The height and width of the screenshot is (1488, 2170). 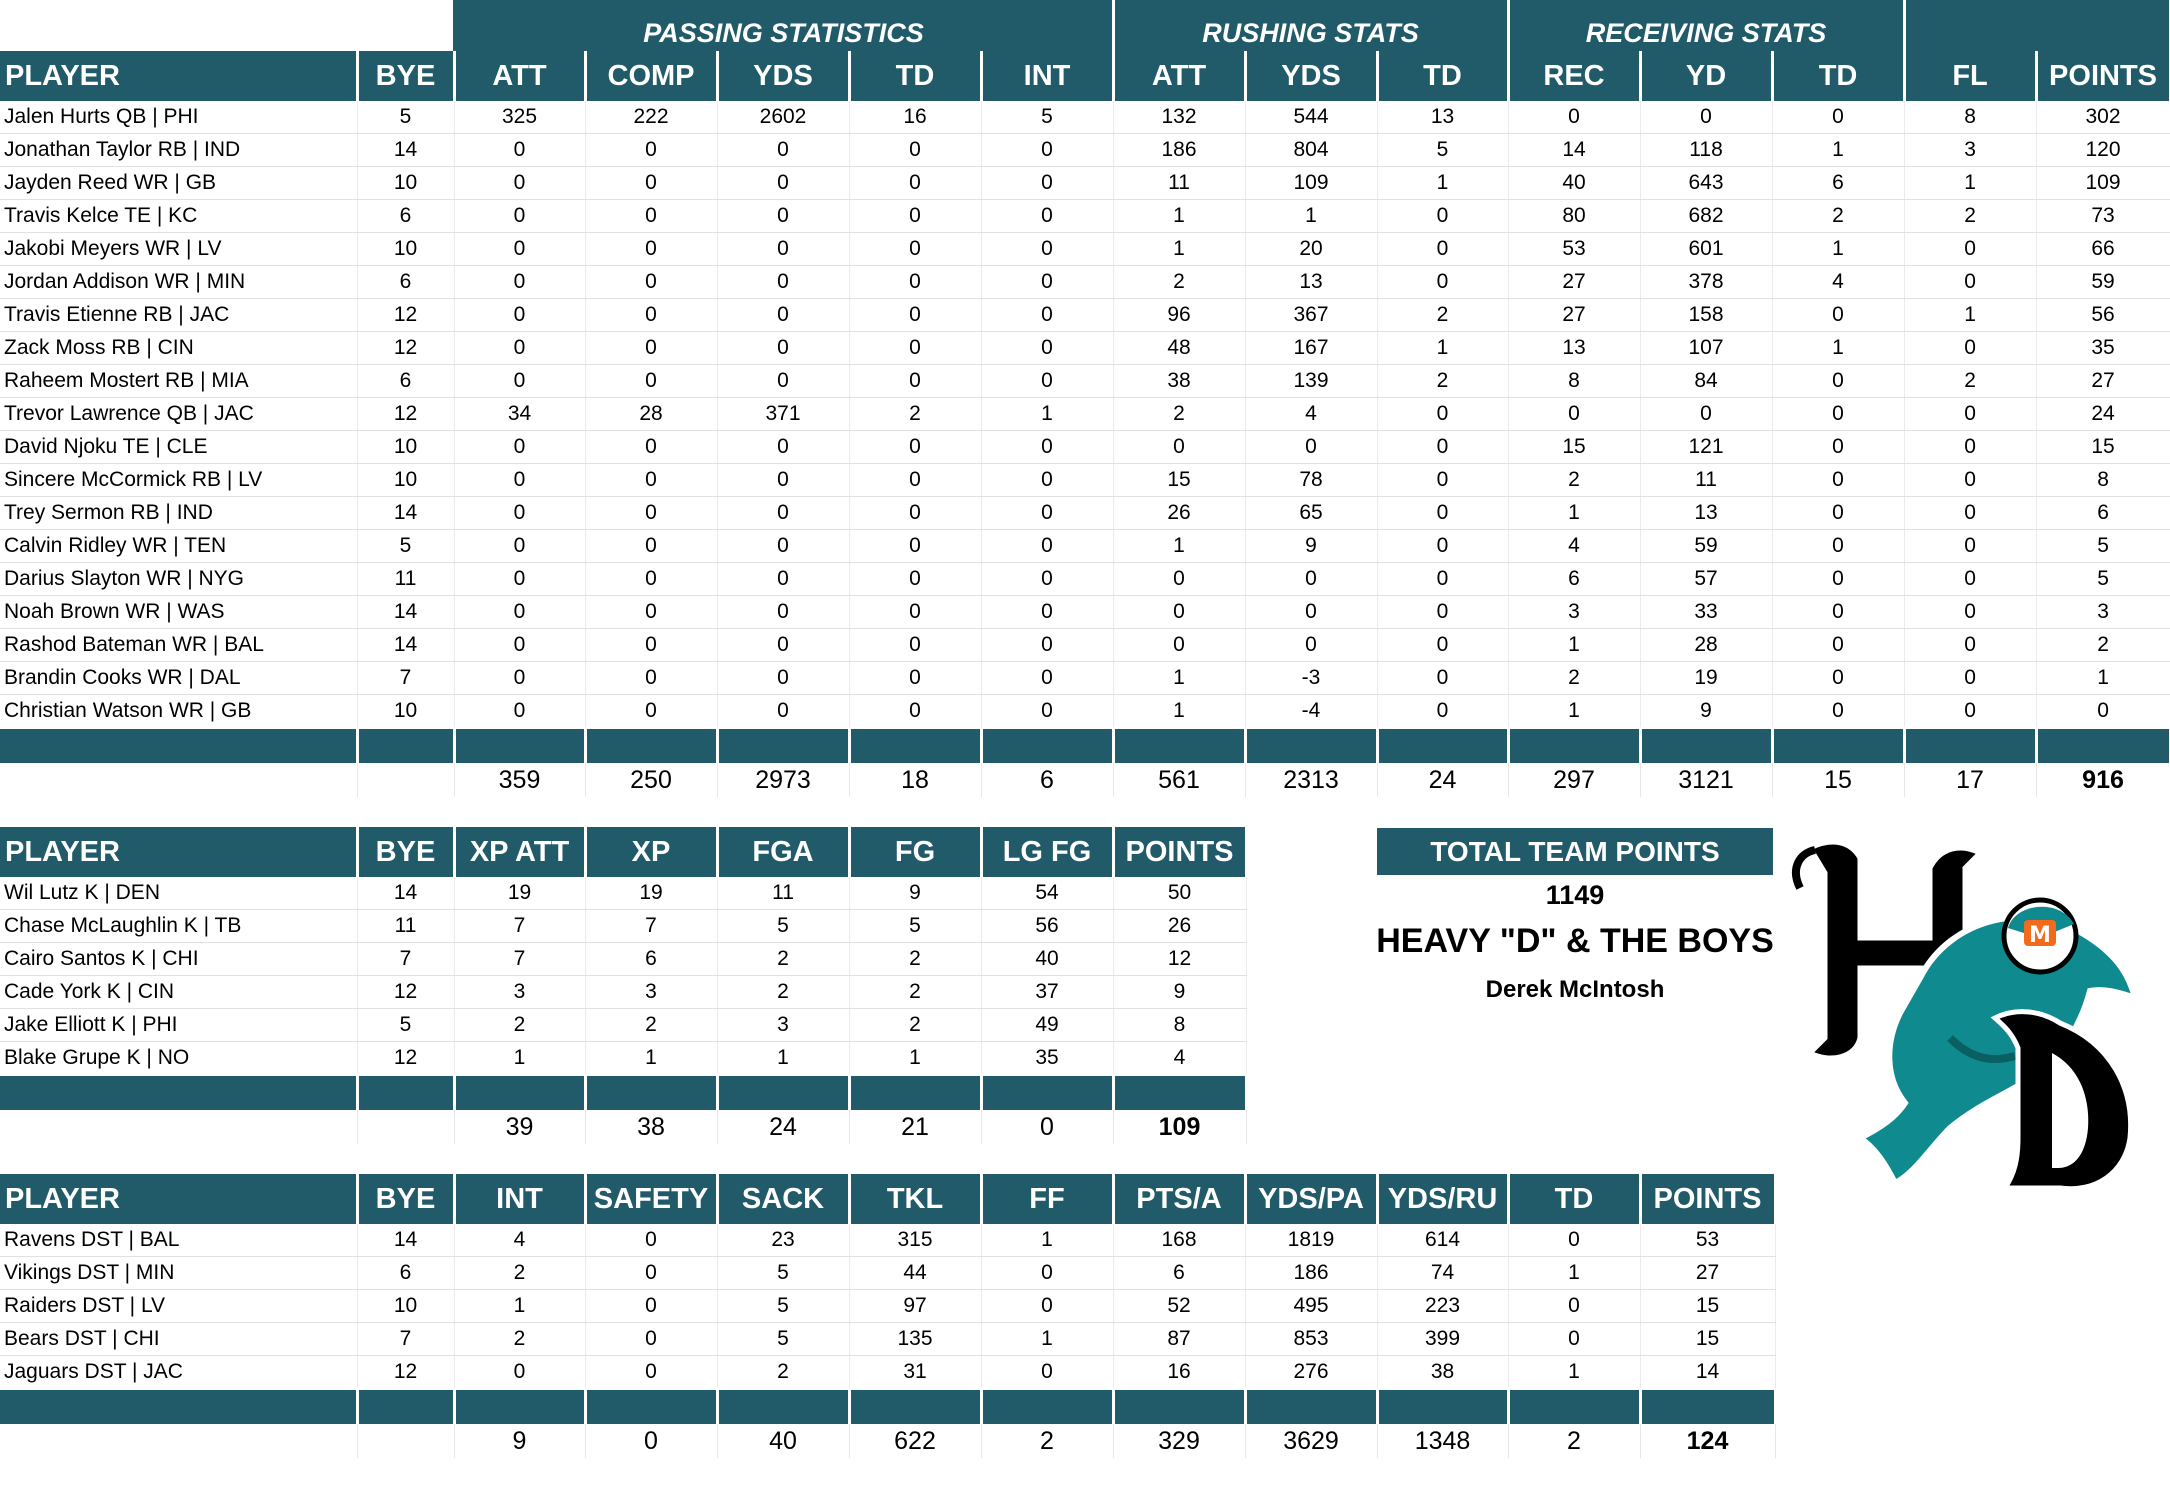 I want to click on stat-cell: 52, so click(x=1179, y=1306).